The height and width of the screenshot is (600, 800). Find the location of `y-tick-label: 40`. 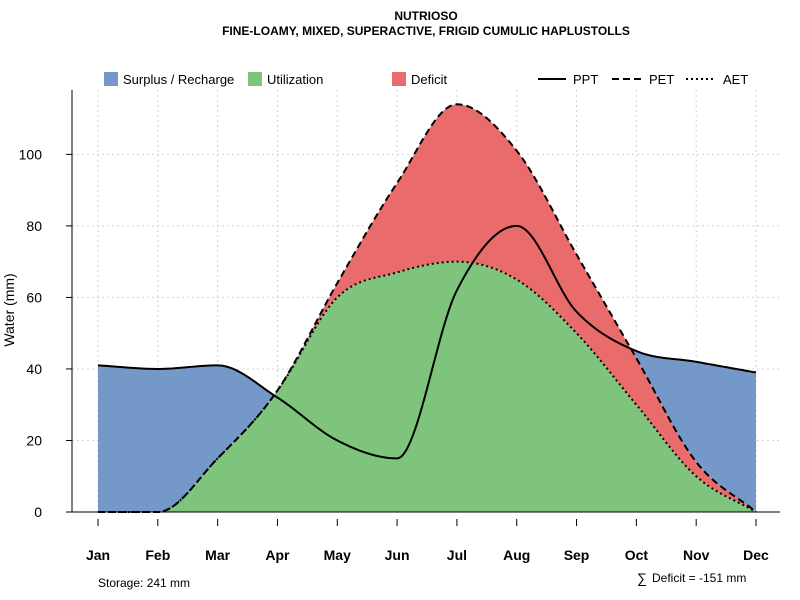

y-tick-label: 40 is located at coordinates (34, 369).